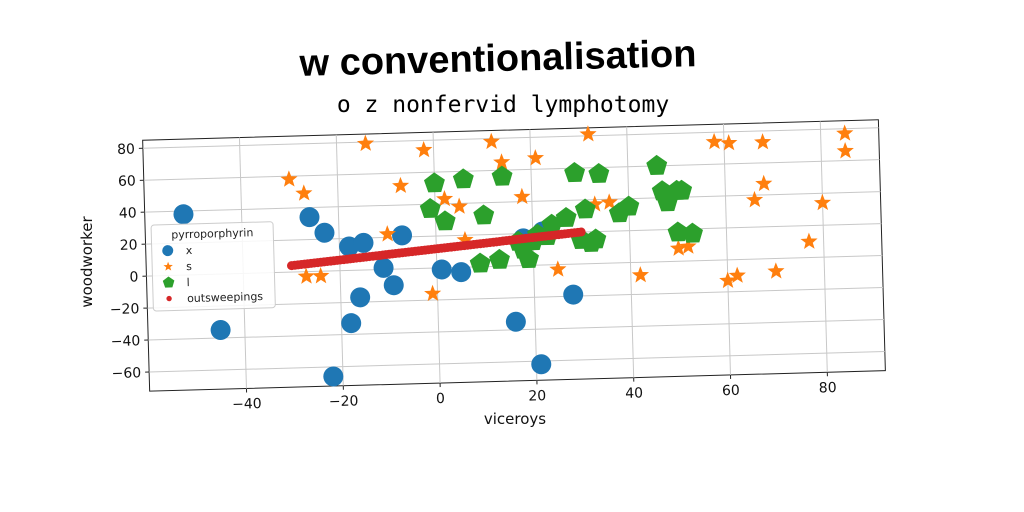 The image size is (1024, 512). What do you see at coordinates (126, 149) in the screenshot?
I see `y-tick-label: 80` at bounding box center [126, 149].